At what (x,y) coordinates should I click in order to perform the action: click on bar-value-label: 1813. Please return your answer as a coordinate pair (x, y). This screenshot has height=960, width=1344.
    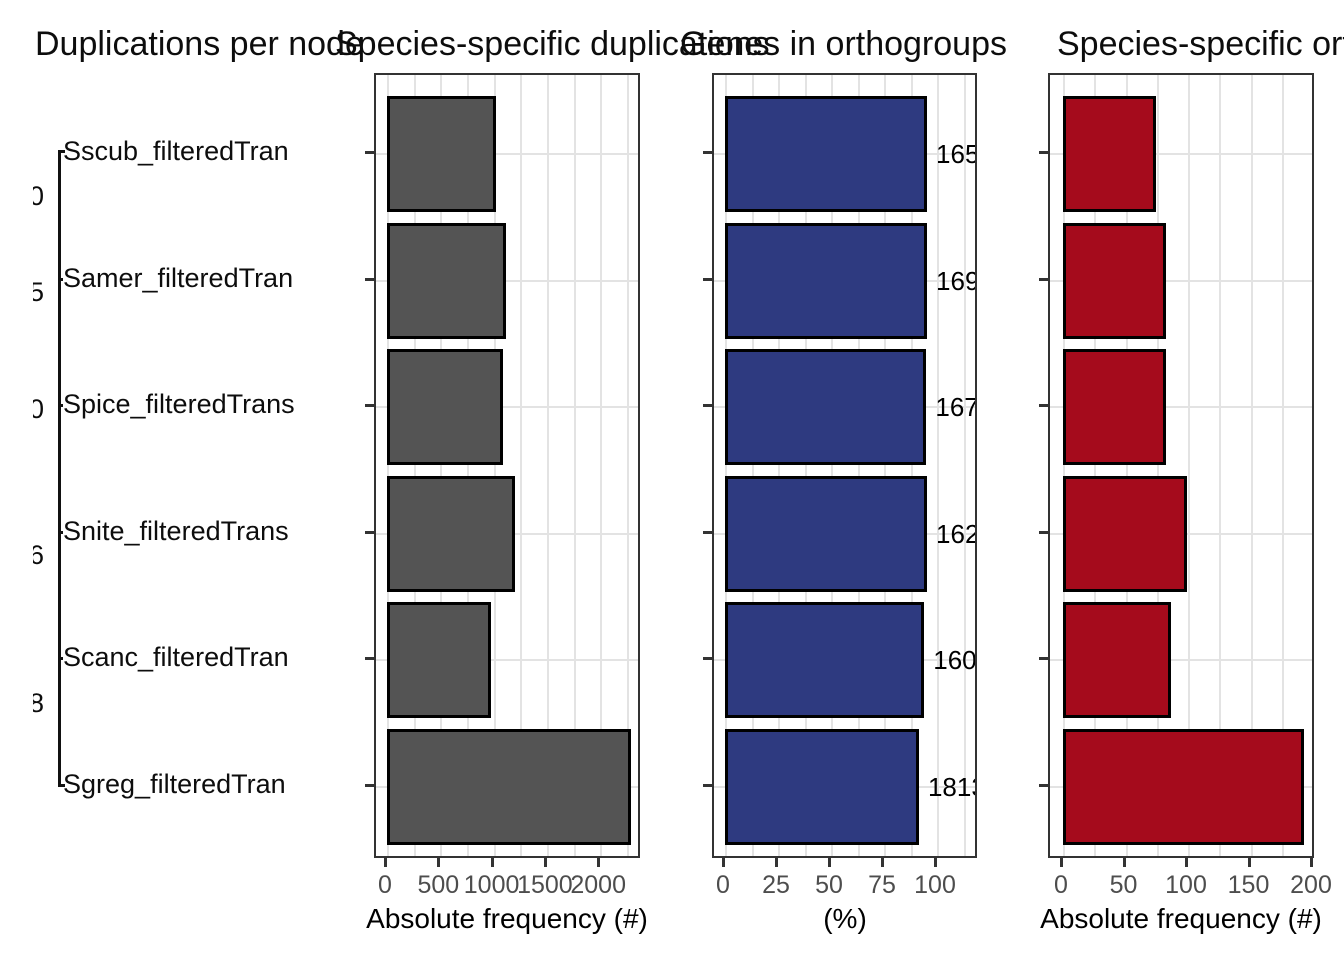
    Looking at the image, I should click on (951, 786).